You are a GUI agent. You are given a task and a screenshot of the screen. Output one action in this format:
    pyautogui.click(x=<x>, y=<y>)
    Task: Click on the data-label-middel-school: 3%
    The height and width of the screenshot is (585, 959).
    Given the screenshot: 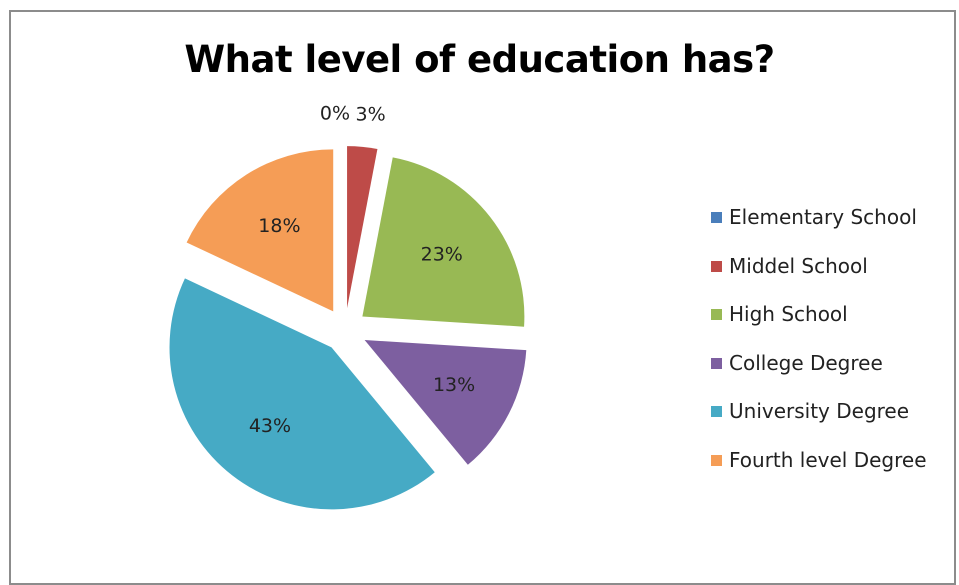 What is the action you would take?
    pyautogui.click(x=370, y=114)
    